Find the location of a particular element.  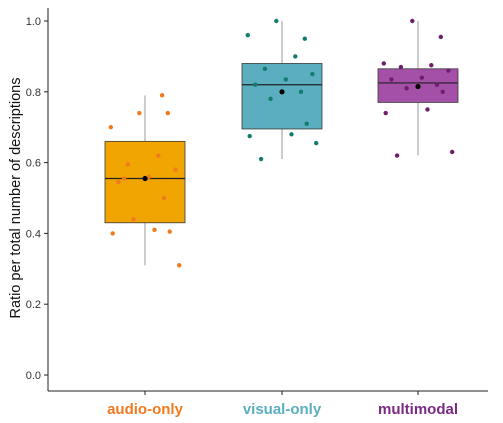

y-tick-label: 0.6 is located at coordinates (33, 164).